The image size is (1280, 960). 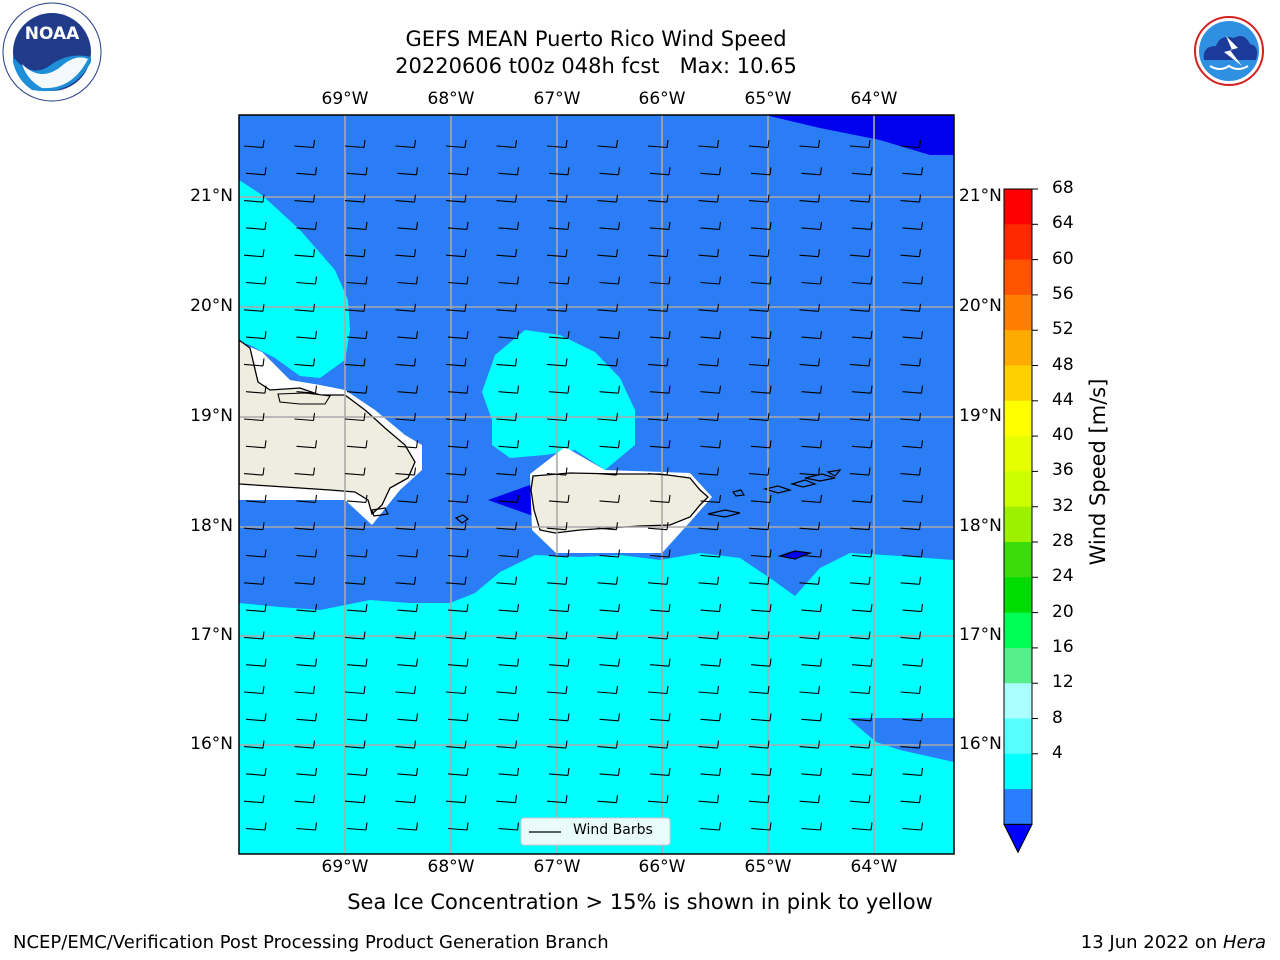 What do you see at coordinates (980, 416) in the screenshot?
I see `lat-label-right: 19°N` at bounding box center [980, 416].